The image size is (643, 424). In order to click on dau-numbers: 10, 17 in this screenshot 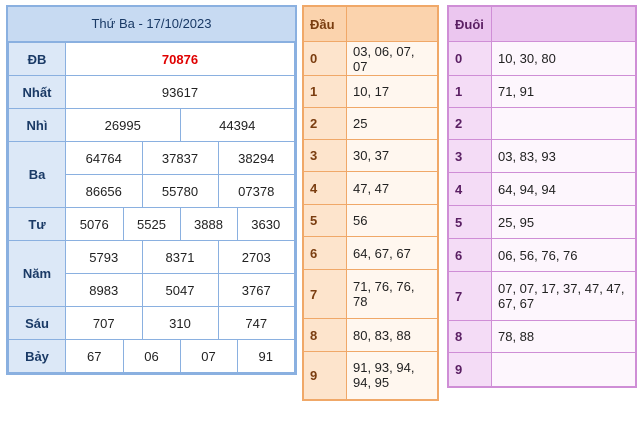, I will do `click(392, 91)`.